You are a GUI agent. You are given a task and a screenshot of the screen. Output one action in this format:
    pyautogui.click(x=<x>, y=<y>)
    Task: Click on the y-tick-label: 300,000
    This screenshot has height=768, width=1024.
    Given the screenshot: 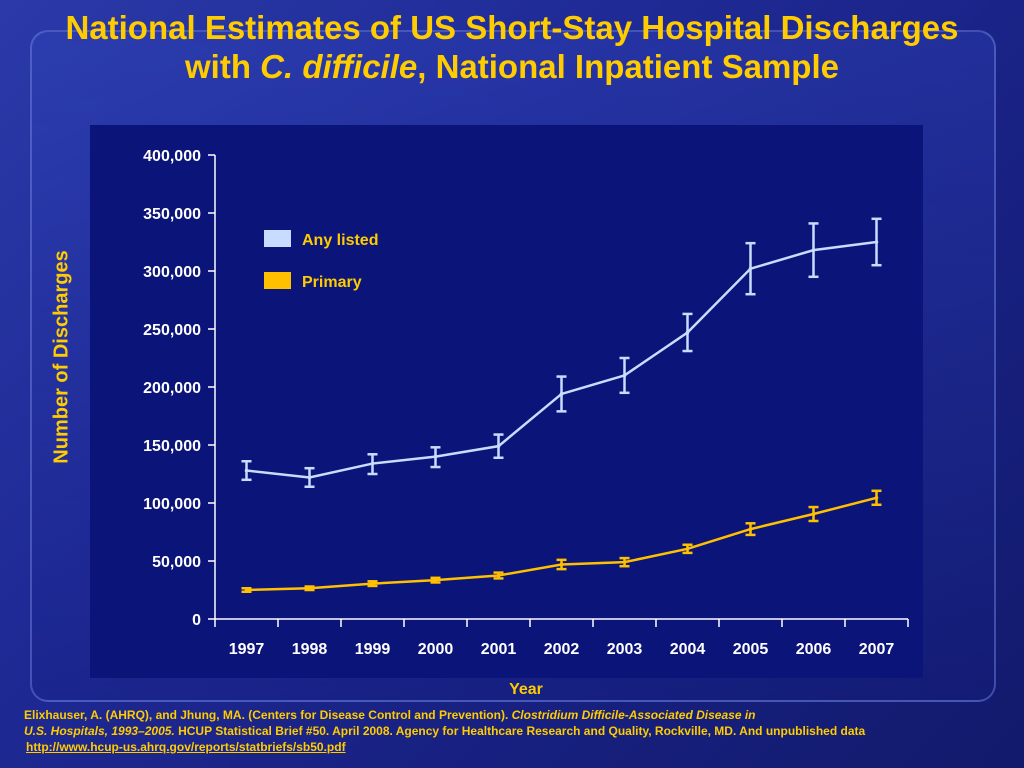 What is the action you would take?
    pyautogui.click(x=172, y=272)
    